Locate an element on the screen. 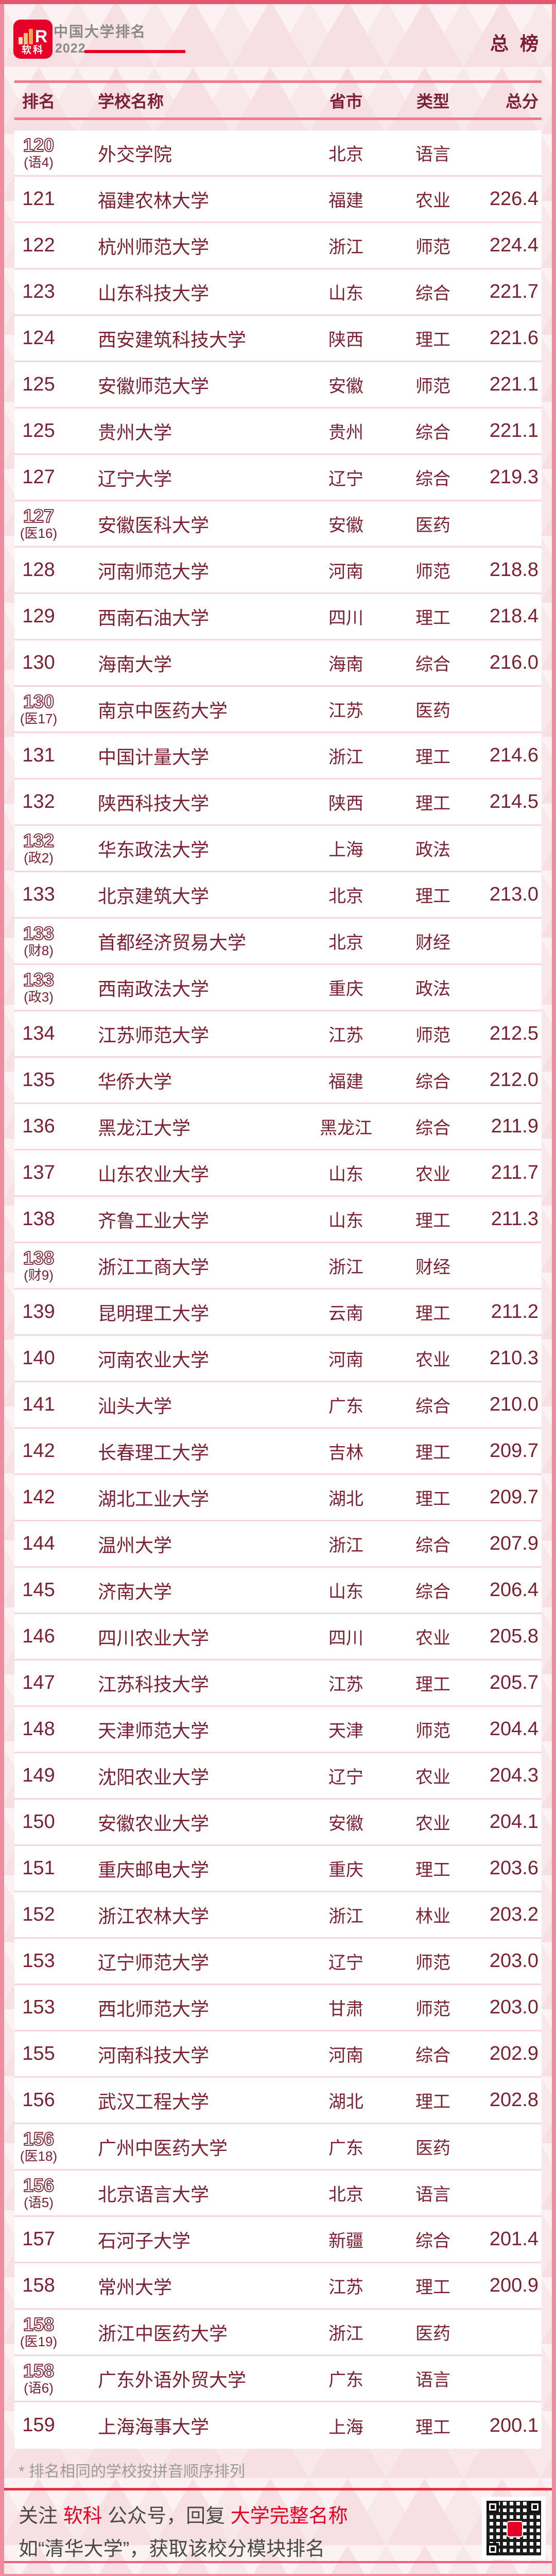 Image resolution: width=556 pixels, height=2576 pixels. table-row: 142 长春理工大学 吉林 理工 209.7 is located at coordinates (278, 1452).